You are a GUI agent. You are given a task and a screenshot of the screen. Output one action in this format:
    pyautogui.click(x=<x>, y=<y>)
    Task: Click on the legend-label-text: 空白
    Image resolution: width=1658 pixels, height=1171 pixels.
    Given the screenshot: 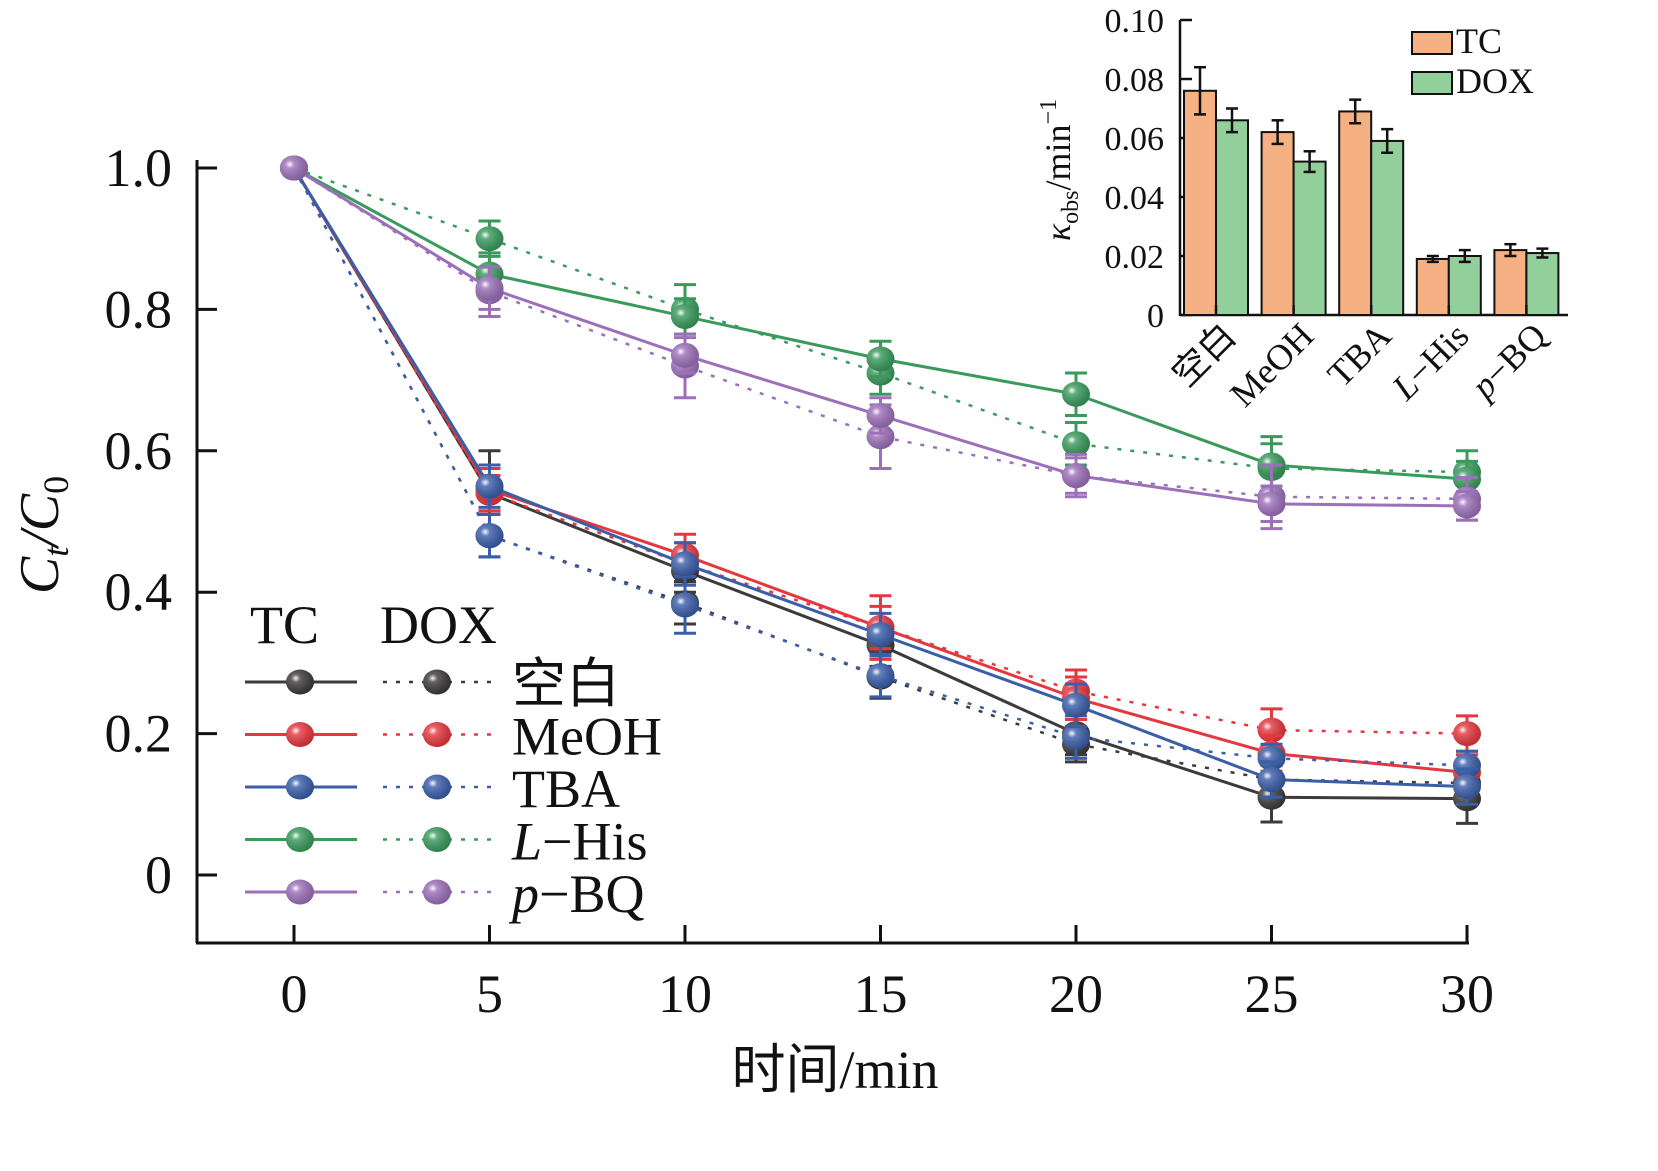 What is the action you would take?
    pyautogui.click(x=566, y=684)
    